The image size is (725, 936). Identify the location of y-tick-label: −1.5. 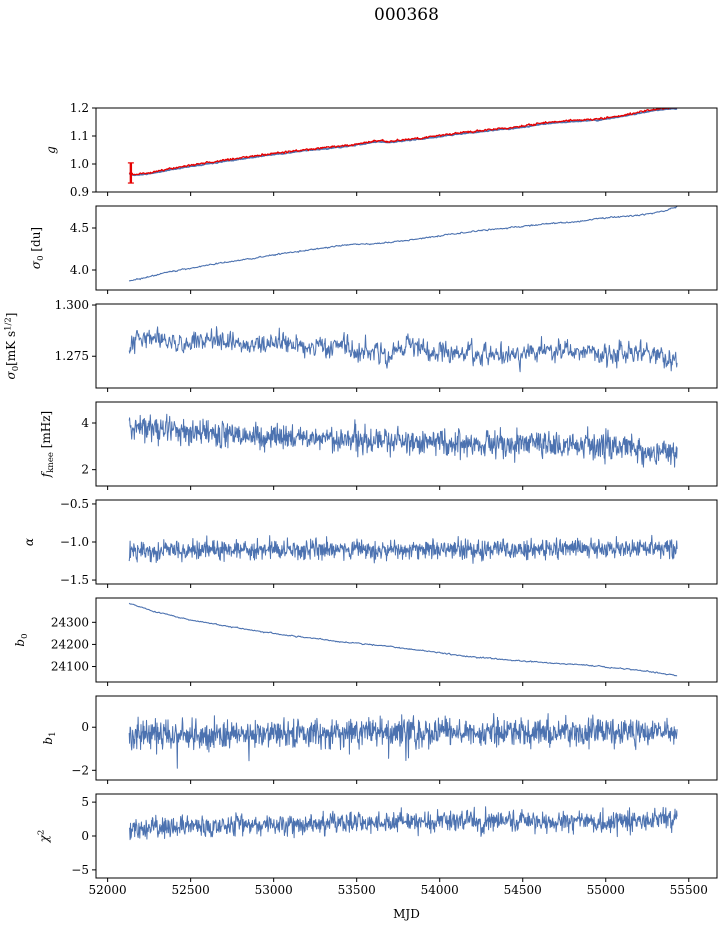
(74, 580).